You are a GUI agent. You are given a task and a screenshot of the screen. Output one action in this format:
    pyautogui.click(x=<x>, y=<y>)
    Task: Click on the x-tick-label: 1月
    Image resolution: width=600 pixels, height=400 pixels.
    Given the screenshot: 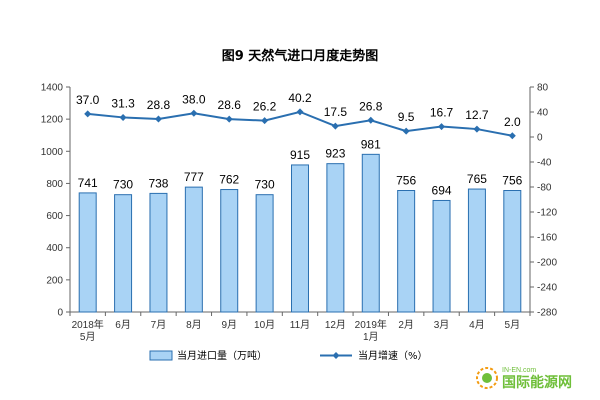 What is the action you would take?
    pyautogui.click(x=371, y=337)
    